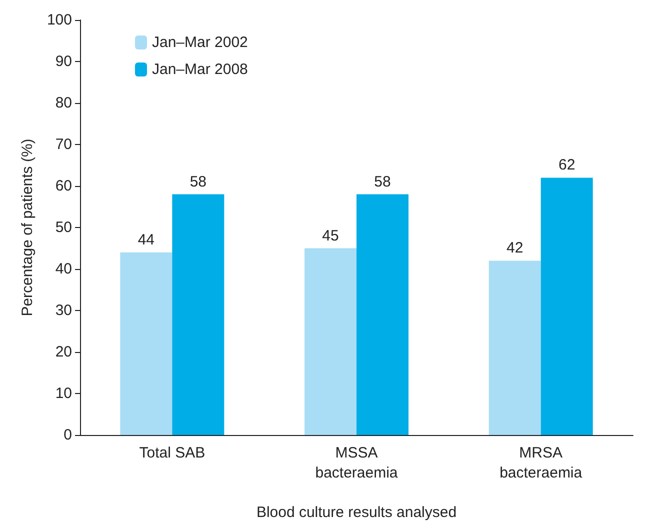  What do you see at coordinates (200, 42) in the screenshot?
I see `legend-label: Jan–Mar 2002` at bounding box center [200, 42].